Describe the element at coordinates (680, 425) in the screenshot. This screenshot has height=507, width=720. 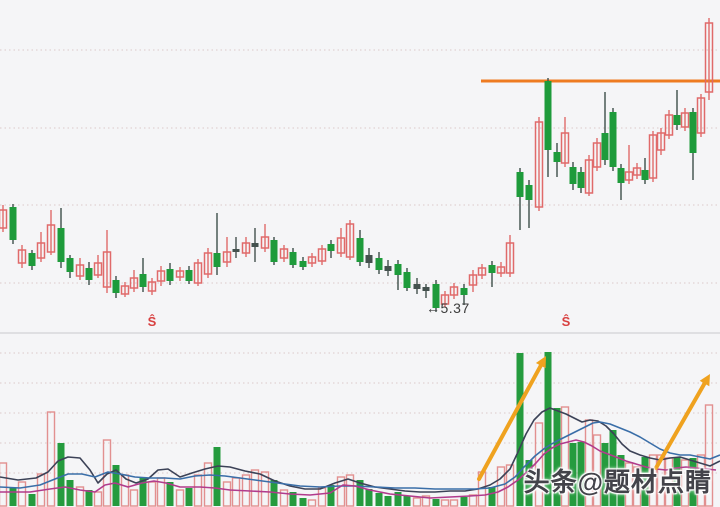
I see `trend-arrow-shaft` at that location.